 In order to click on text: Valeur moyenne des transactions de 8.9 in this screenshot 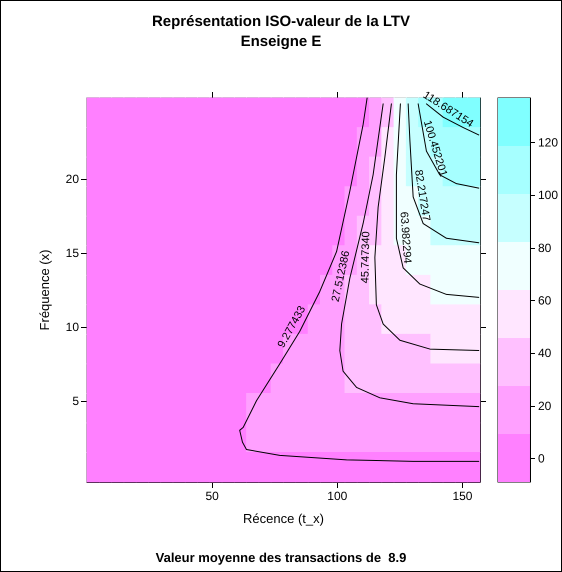, I will do `click(281, 557)`.